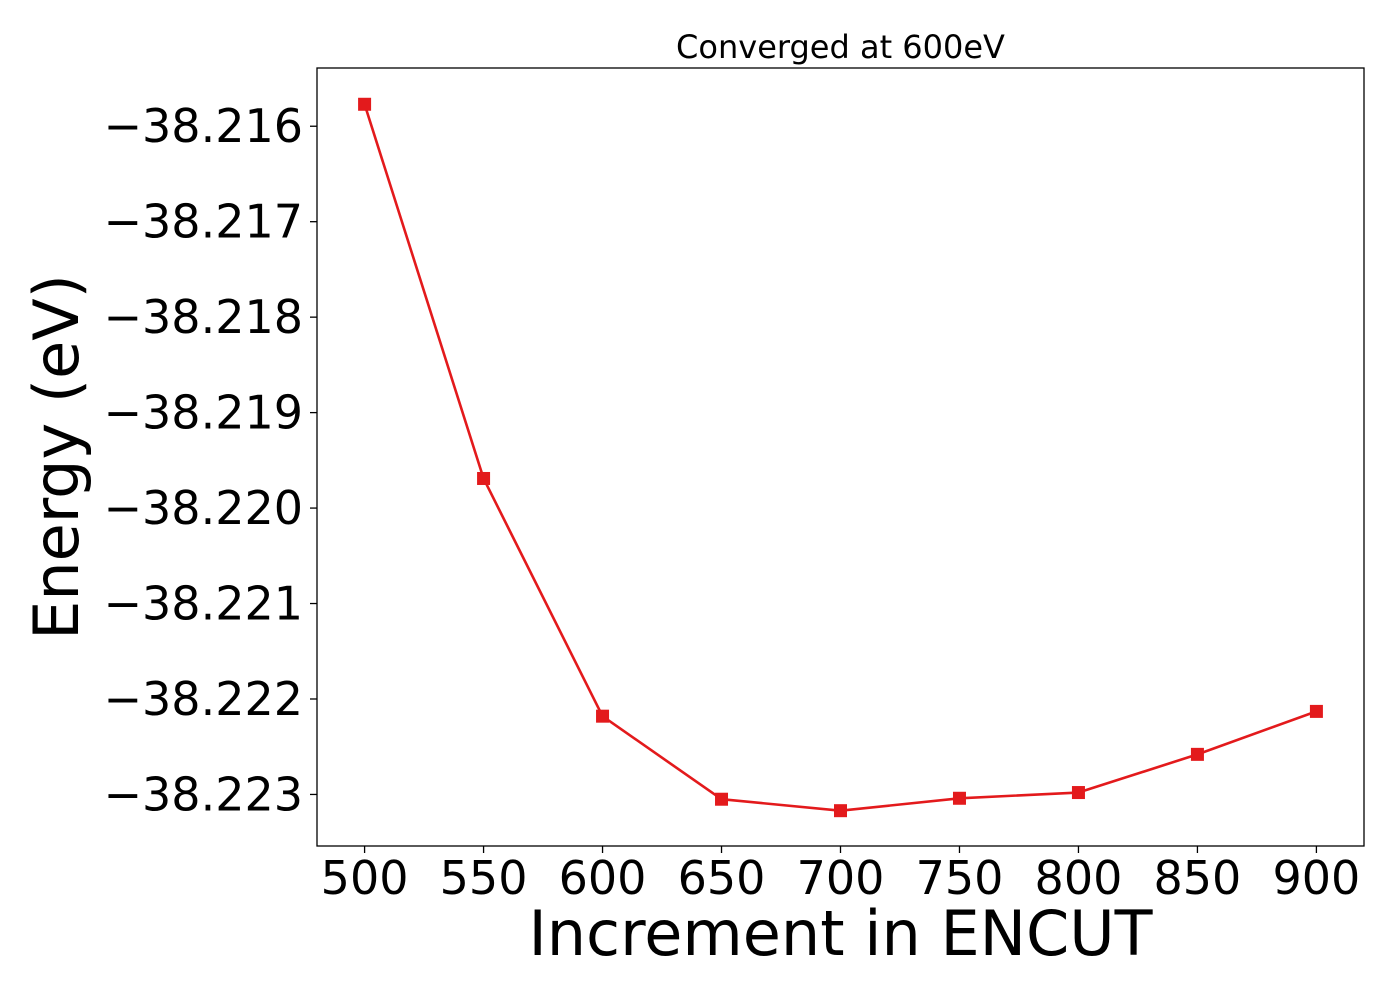 The height and width of the screenshot is (1000, 1400). I want to click on x-tick-label: 700, so click(841, 878).